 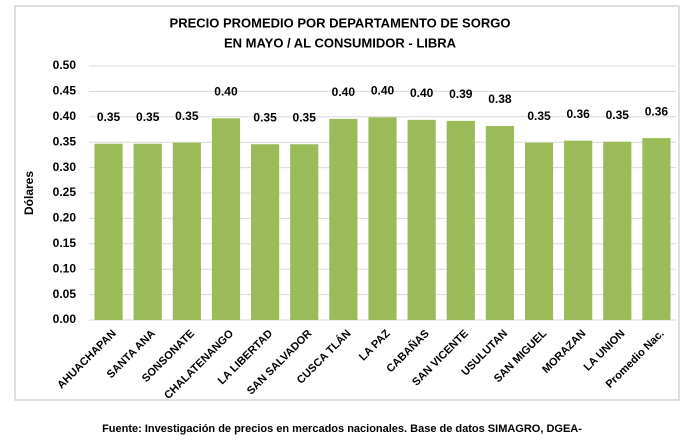 I want to click on y-axis-label: Dólares, so click(x=29, y=193).